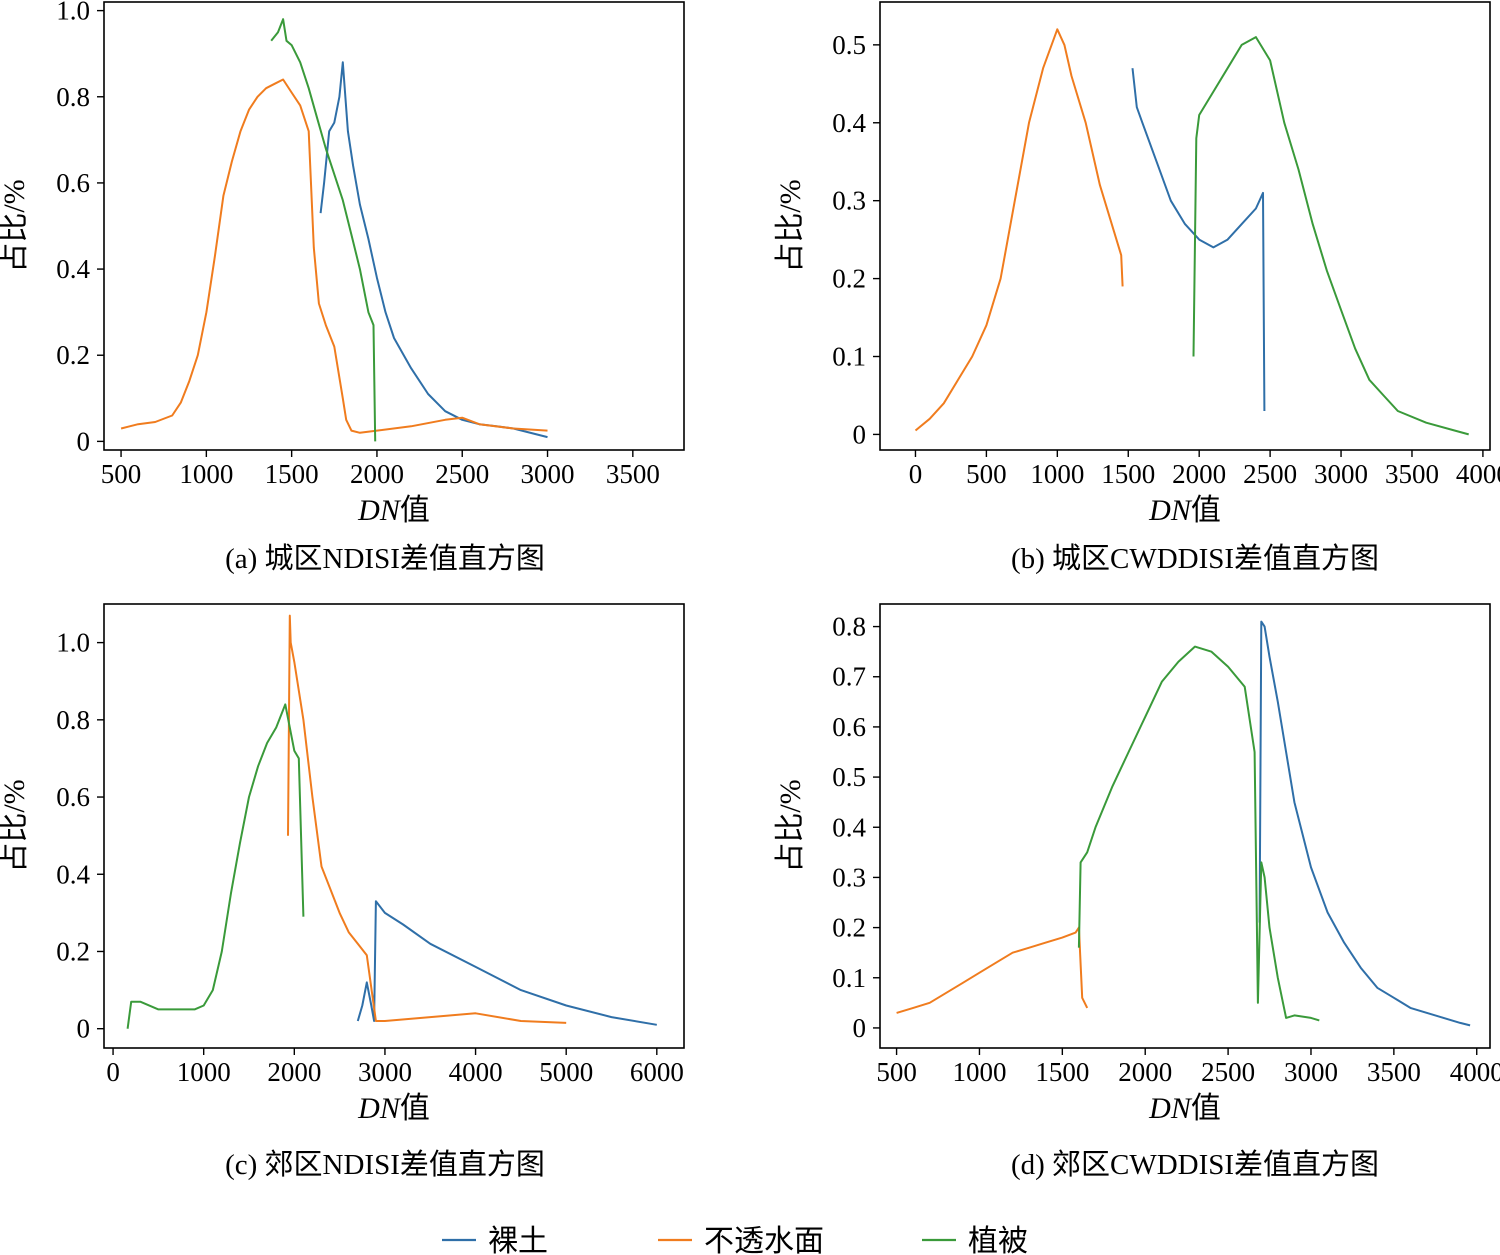 The image size is (1500, 1255). What do you see at coordinates (518, 1240) in the screenshot?
I see `legend-label-0: 裸土` at bounding box center [518, 1240].